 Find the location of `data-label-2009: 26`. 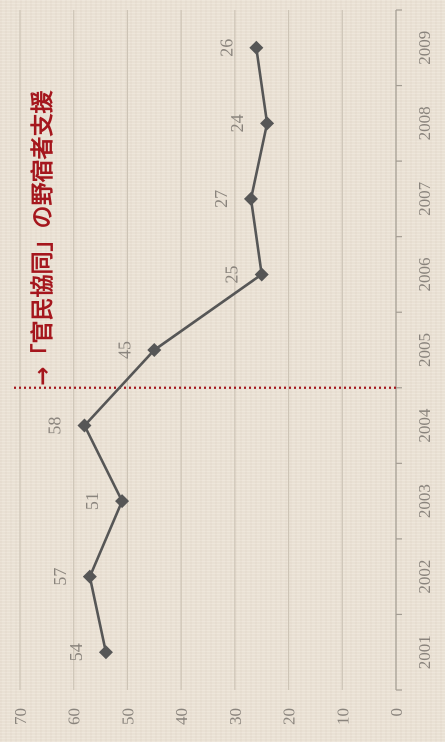

data-label-2009: 26 is located at coordinates (226, 48).